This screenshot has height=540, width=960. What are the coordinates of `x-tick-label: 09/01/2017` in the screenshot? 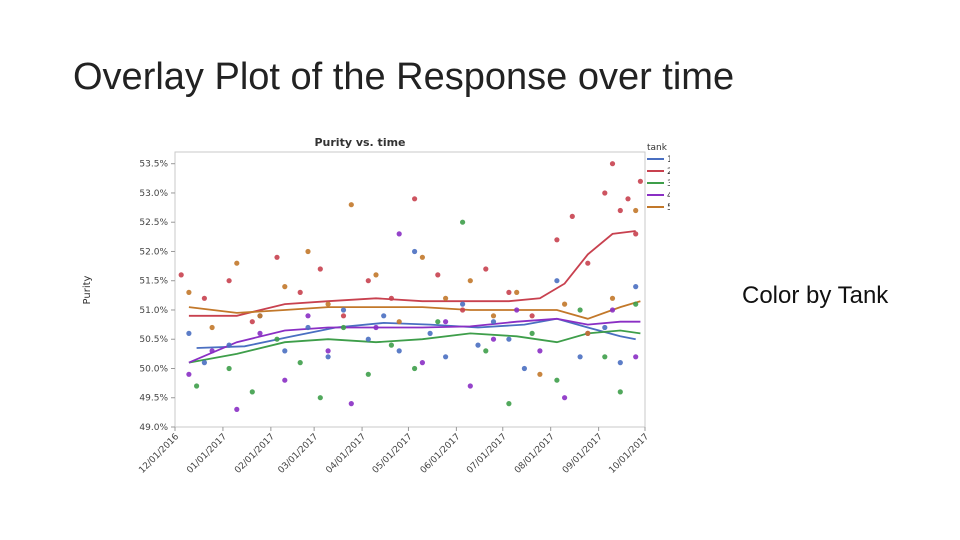 It's located at (583, 454).